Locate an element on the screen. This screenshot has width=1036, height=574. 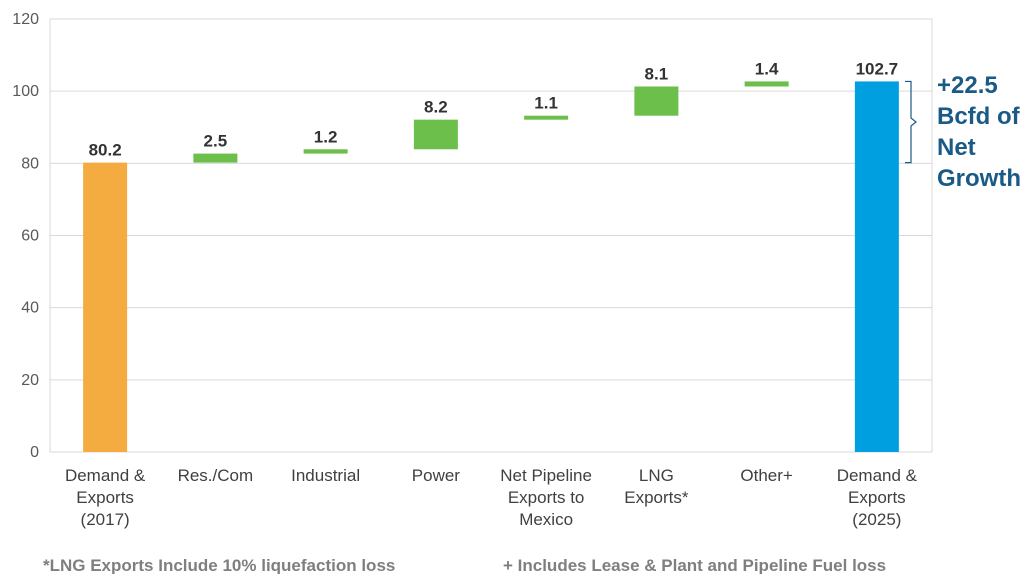
category-label: Power is located at coordinates (436, 475).